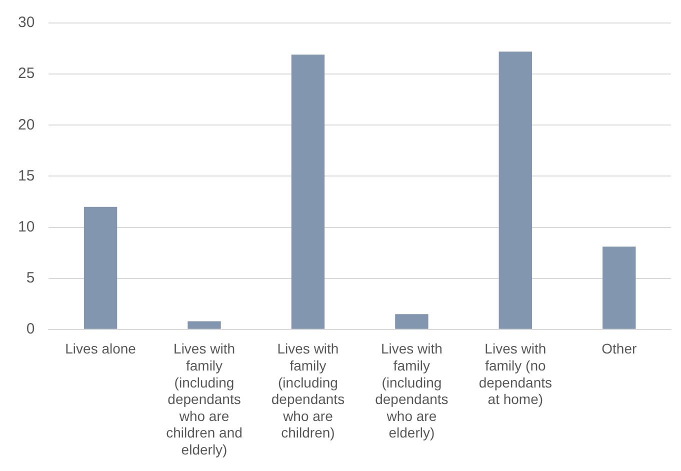 Image resolution: width=681 pixels, height=471 pixels. What do you see at coordinates (411, 390) in the screenshot?
I see `x-tick-label: Lives with family (including dependants who are elderly)` at bounding box center [411, 390].